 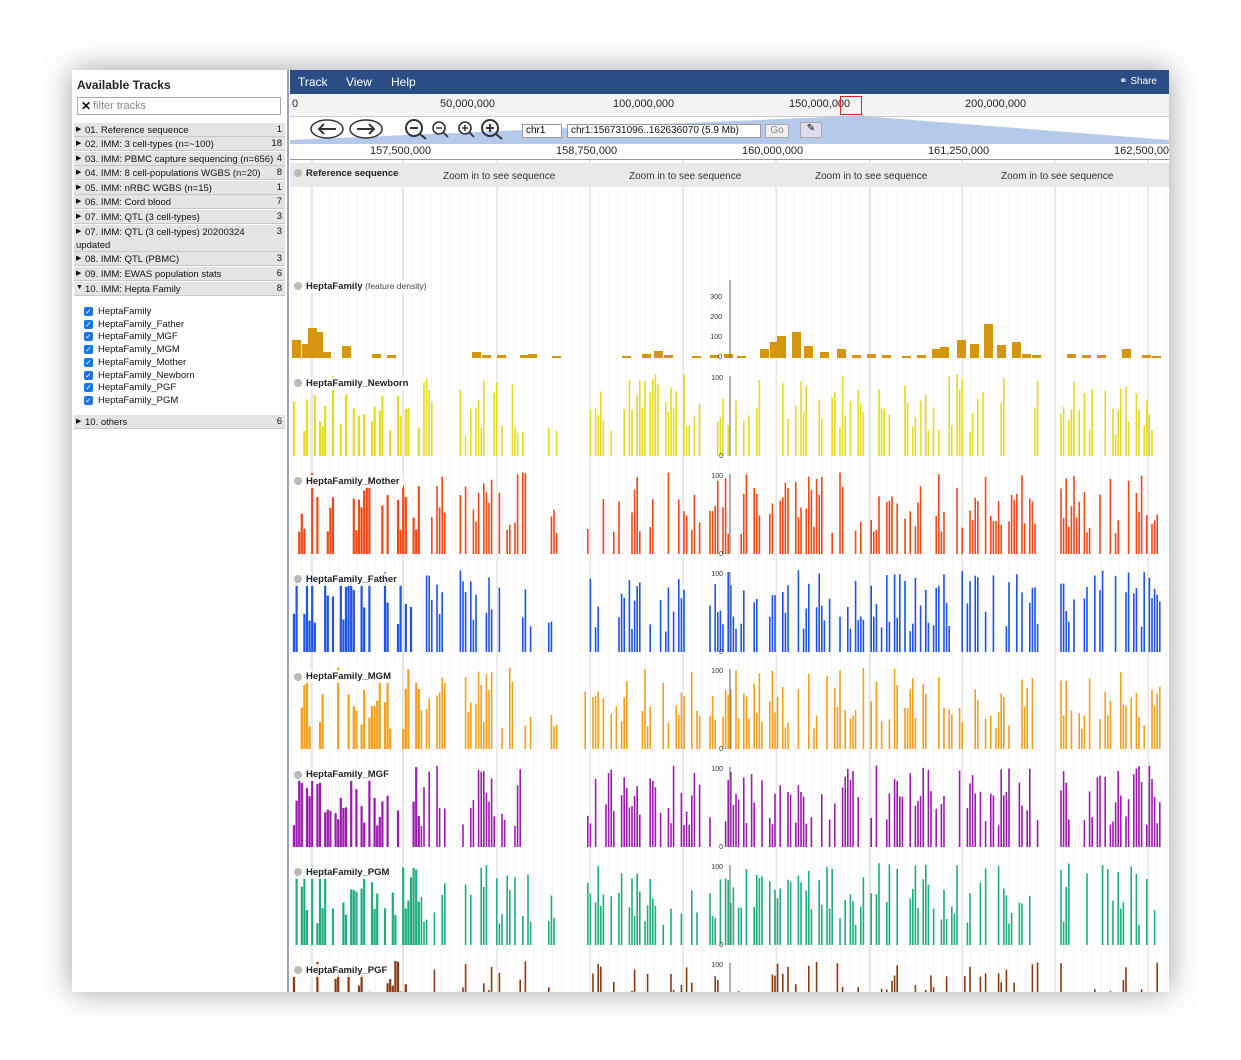 What do you see at coordinates (348, 481) in the screenshot?
I see `track-label-heptafamily_mother: HeptaFamily_Mother` at bounding box center [348, 481].